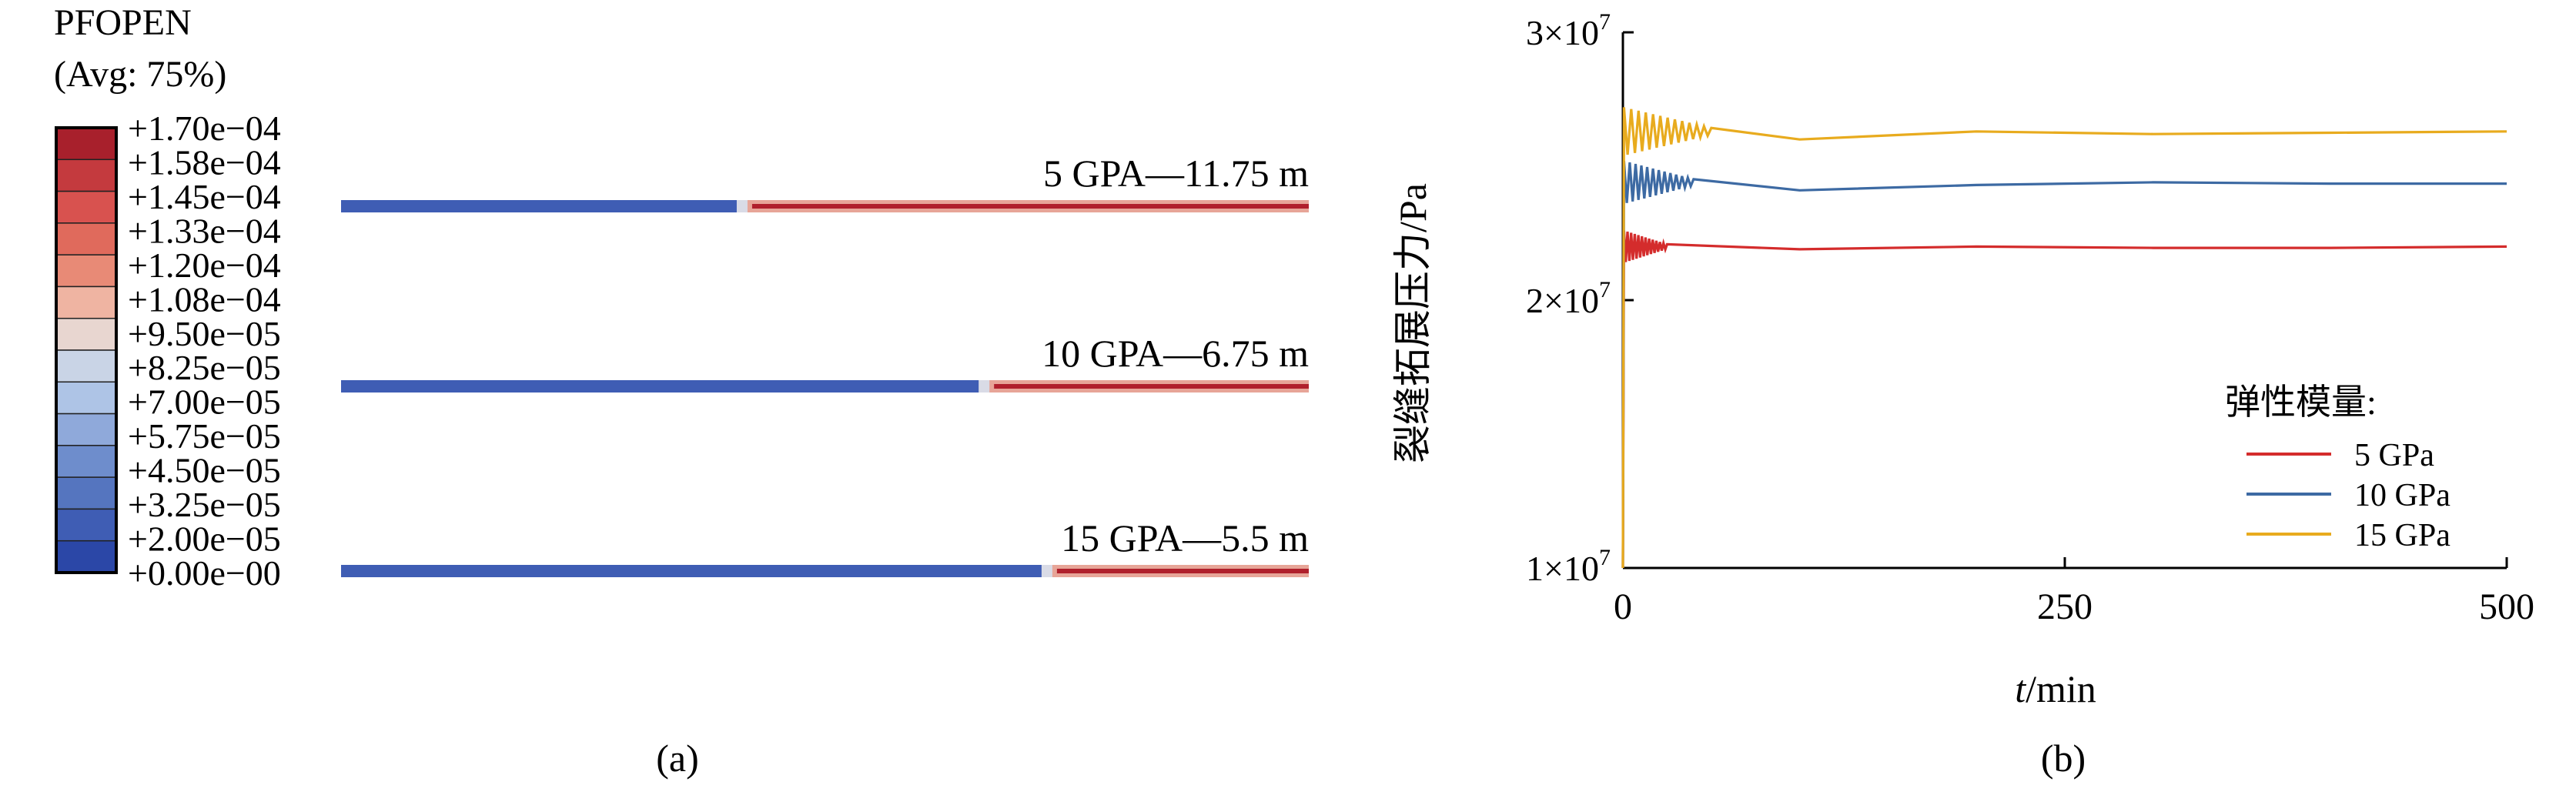 This screenshot has width=2576, height=785. I want to click on legend-label: 5 GPa, so click(2394, 456).